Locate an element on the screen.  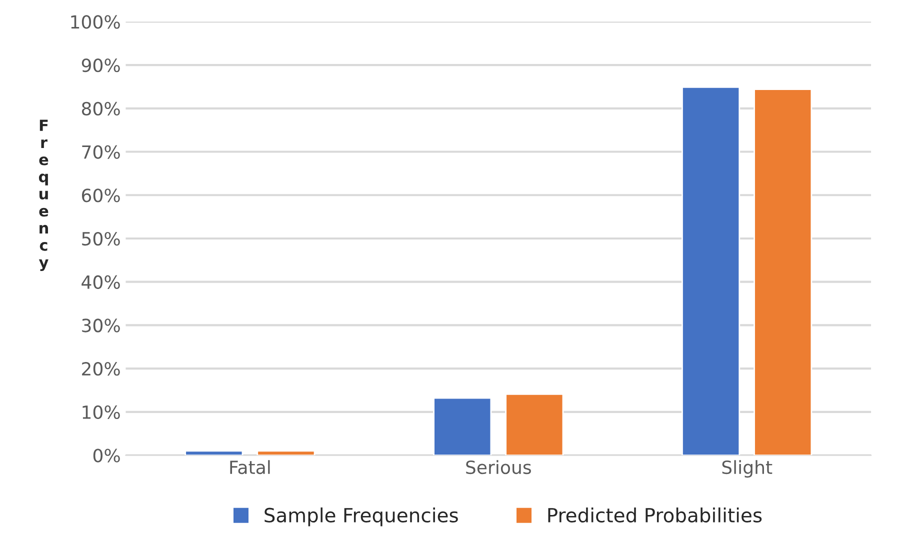
x-tick-label: Slight is located at coordinates (747, 469).